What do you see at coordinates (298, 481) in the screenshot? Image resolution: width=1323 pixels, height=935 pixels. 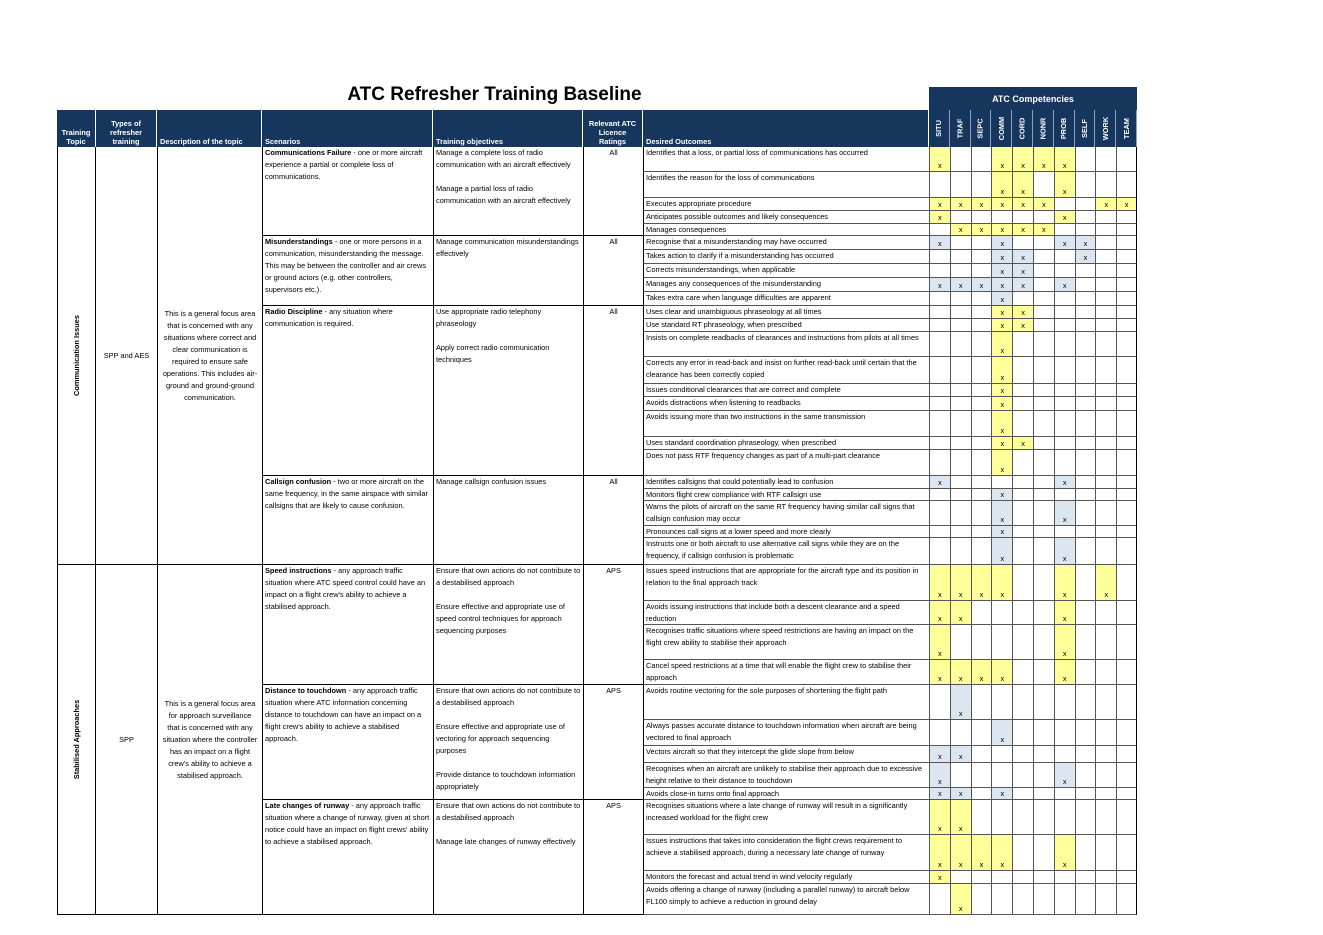 I see `scenario-title: Callsign confusion` at bounding box center [298, 481].